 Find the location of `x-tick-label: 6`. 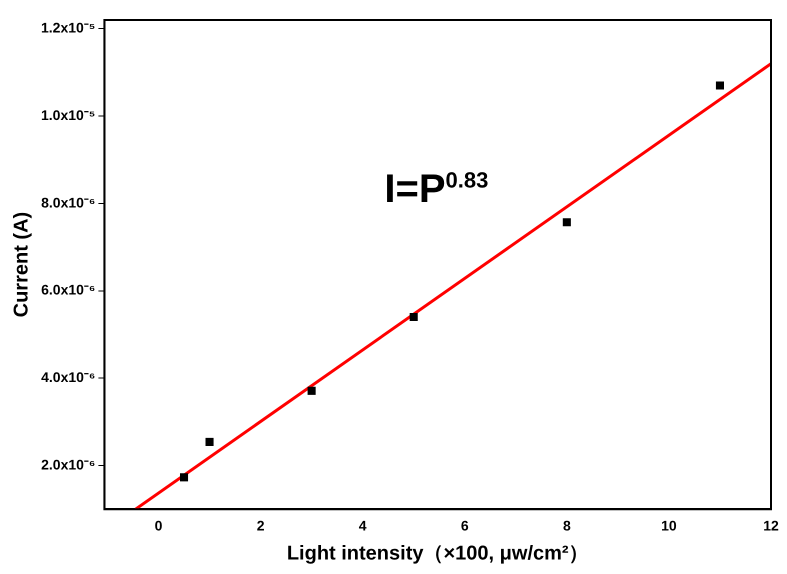

x-tick-label: 6 is located at coordinates (464, 525).